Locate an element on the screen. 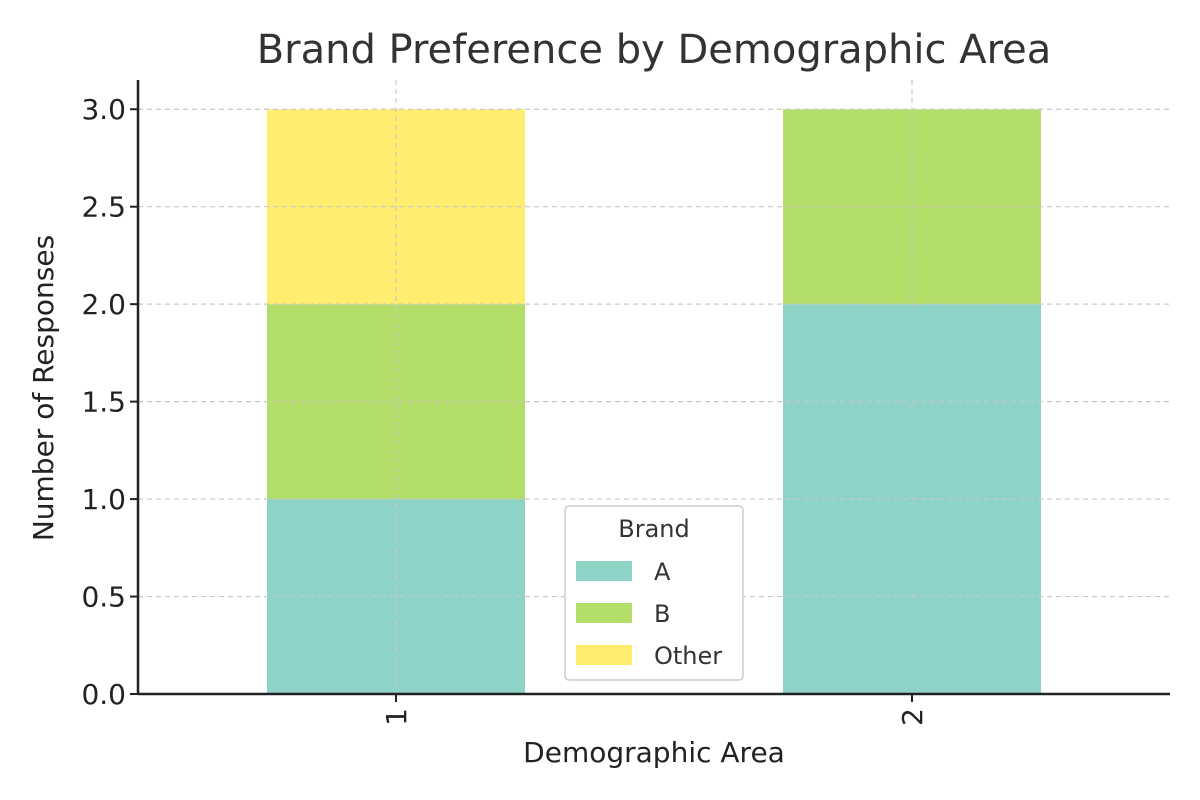 This screenshot has width=1200, height=800. y-tick-label: 1.0 is located at coordinates (103, 499).